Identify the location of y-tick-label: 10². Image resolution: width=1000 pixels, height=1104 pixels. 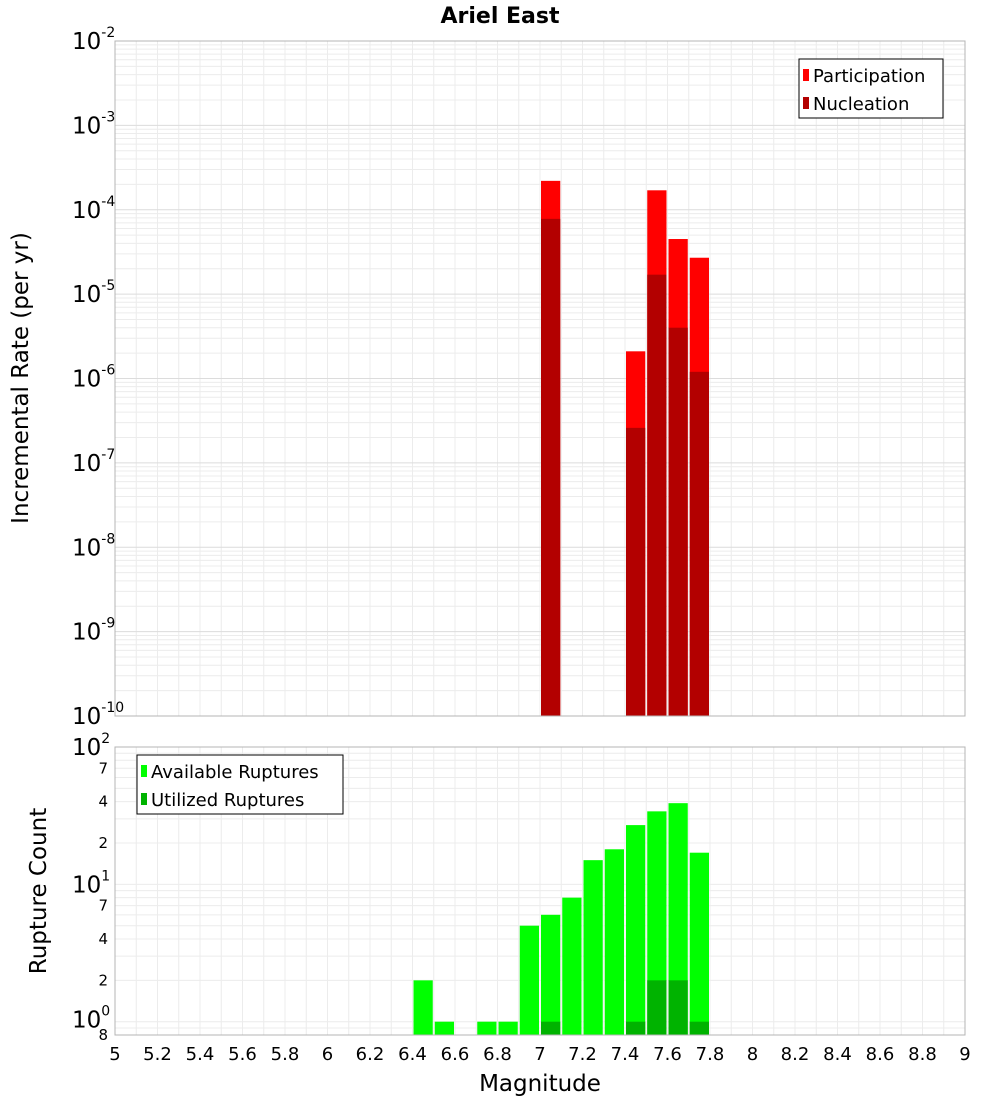
(91, 746).